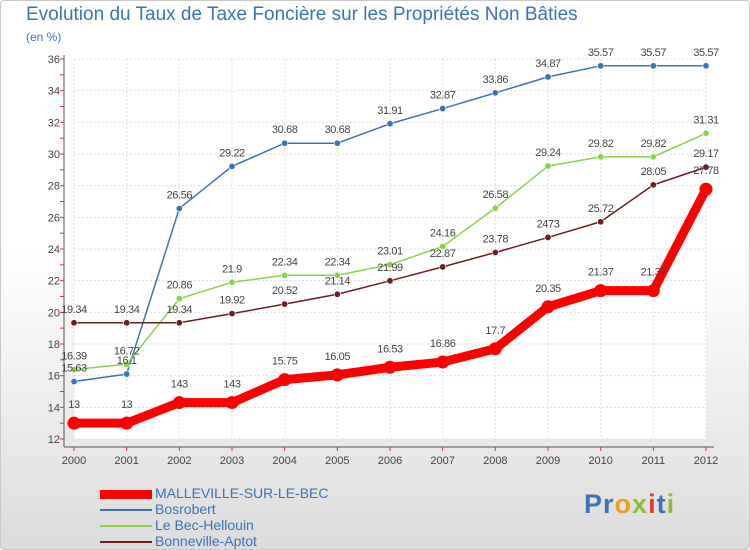 The height and width of the screenshot is (550, 750). Describe the element at coordinates (706, 461) in the screenshot. I see `x-tick-label: 2012` at that location.